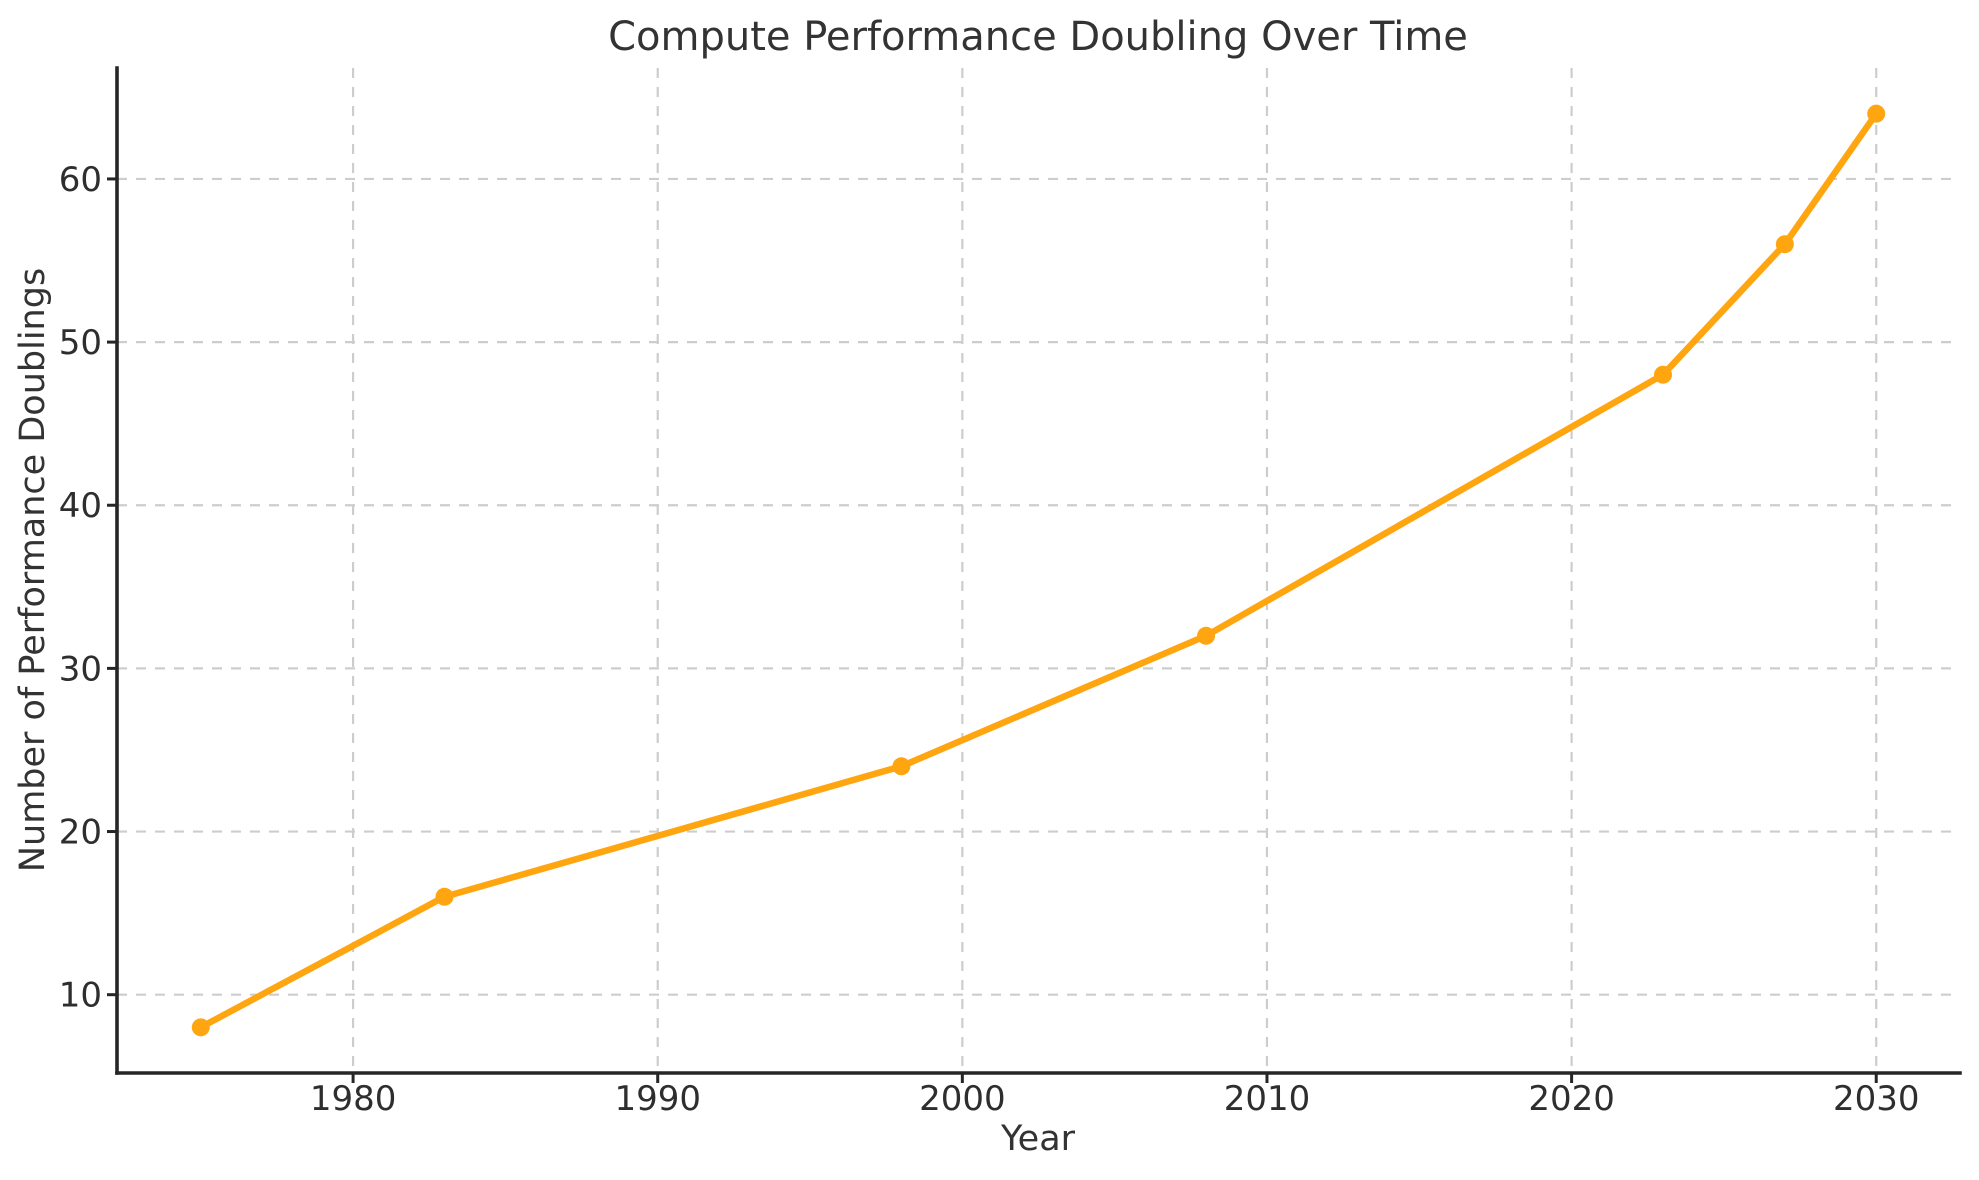 The width and height of the screenshot is (1979, 1180). I want to click on x-axis-label: Year, so click(1038, 1139).